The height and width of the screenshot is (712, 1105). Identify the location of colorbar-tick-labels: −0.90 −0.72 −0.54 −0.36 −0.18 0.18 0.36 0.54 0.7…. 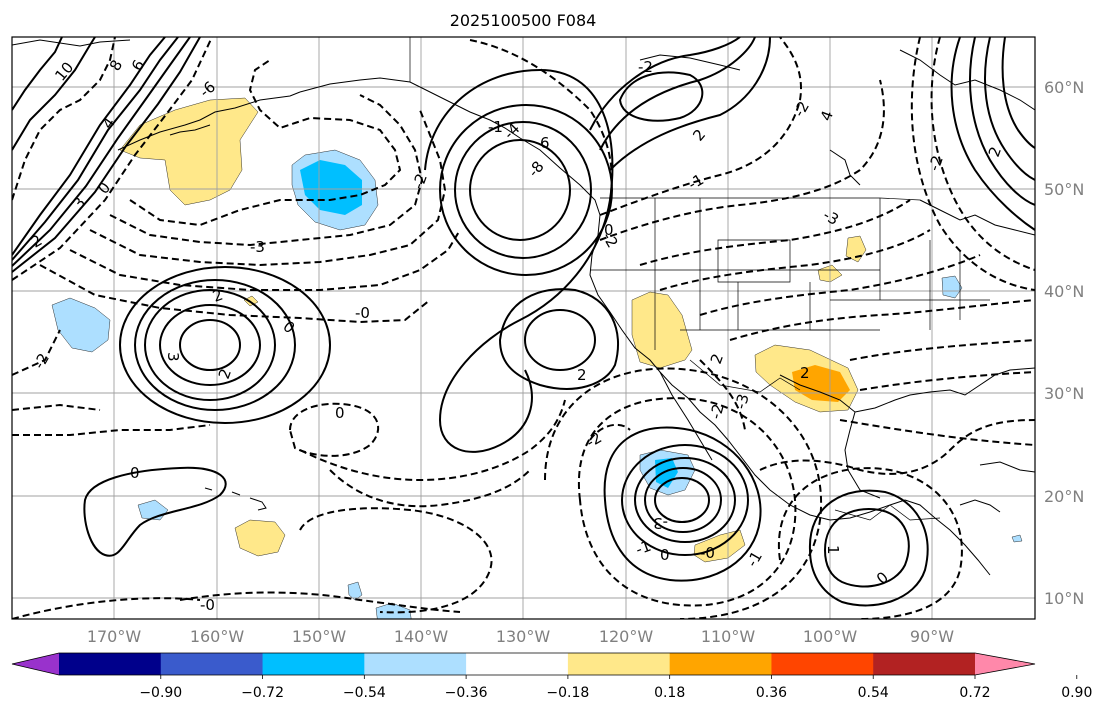
(615, 693).